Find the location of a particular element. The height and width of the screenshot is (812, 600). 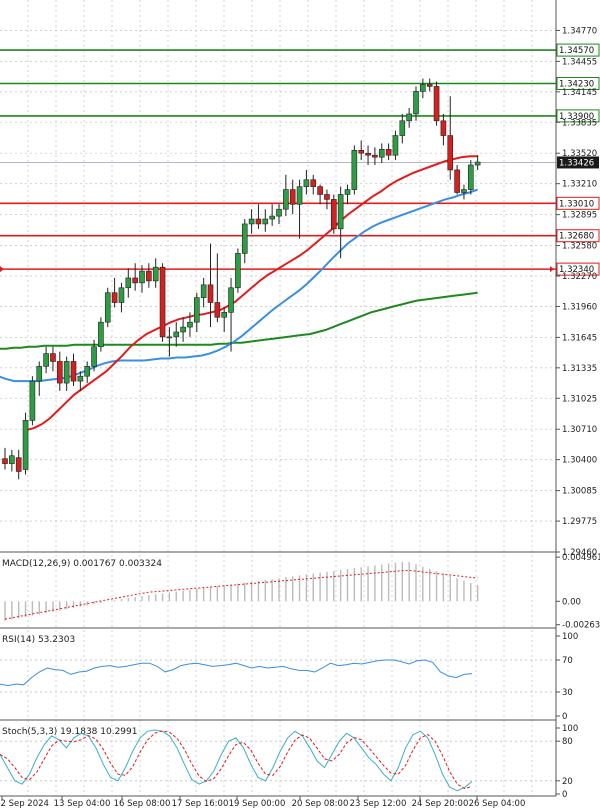

current-price-box is located at coordinates (578, 162).